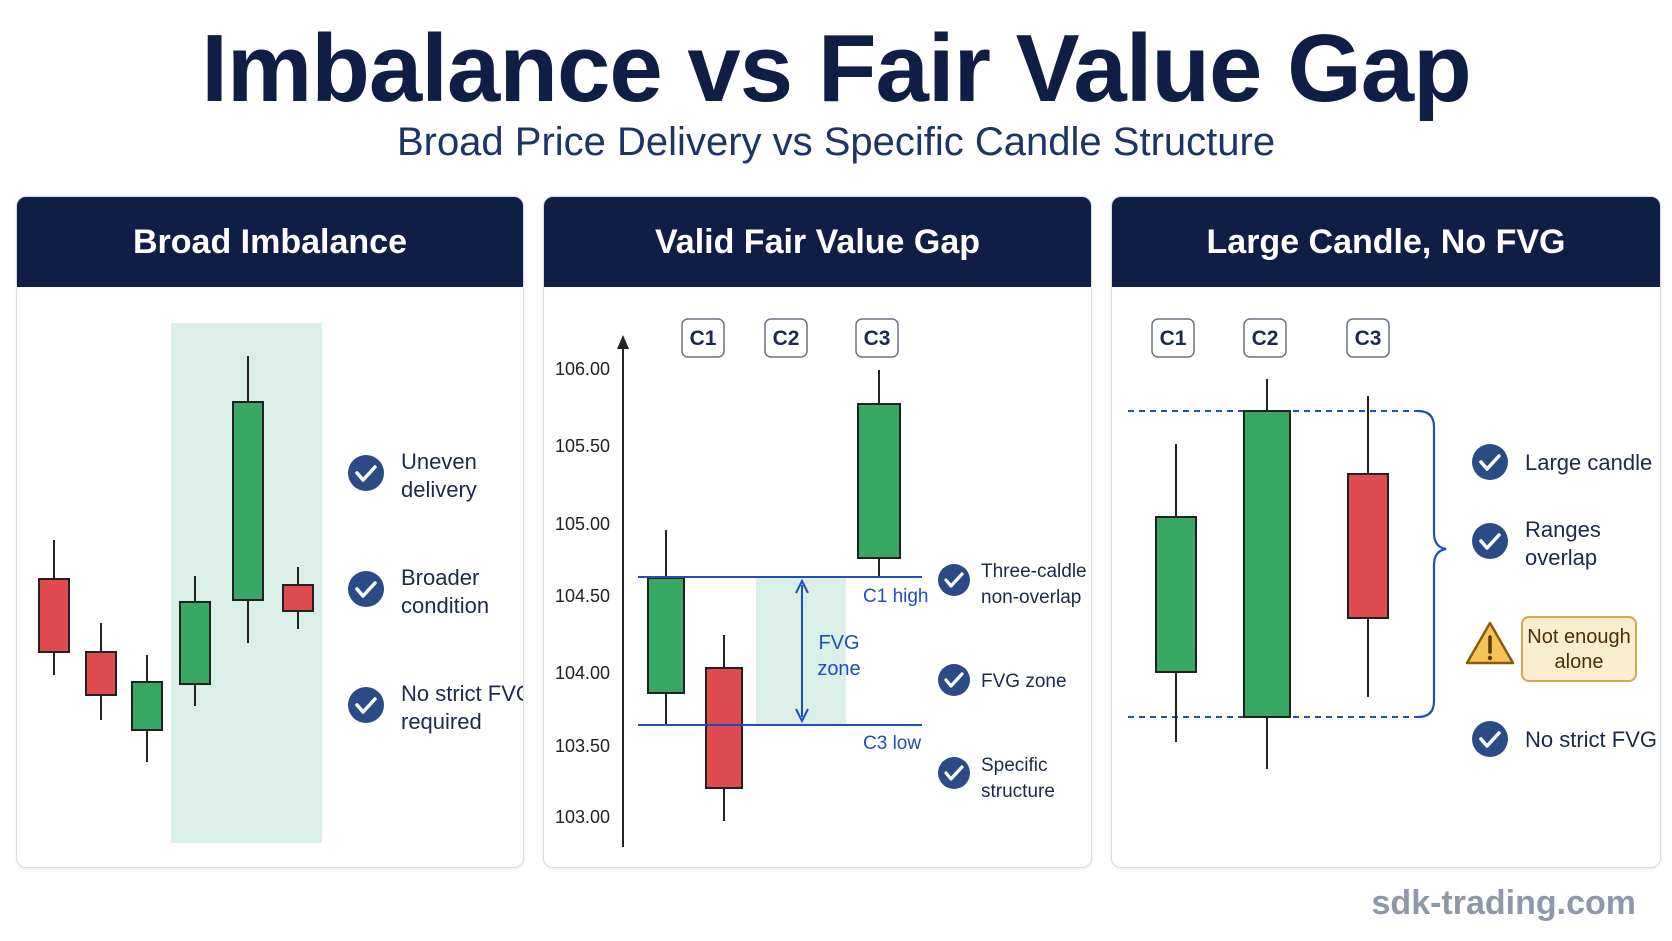 The image size is (1672, 941). I want to click on y-tick-label: 104.50, so click(582, 596).